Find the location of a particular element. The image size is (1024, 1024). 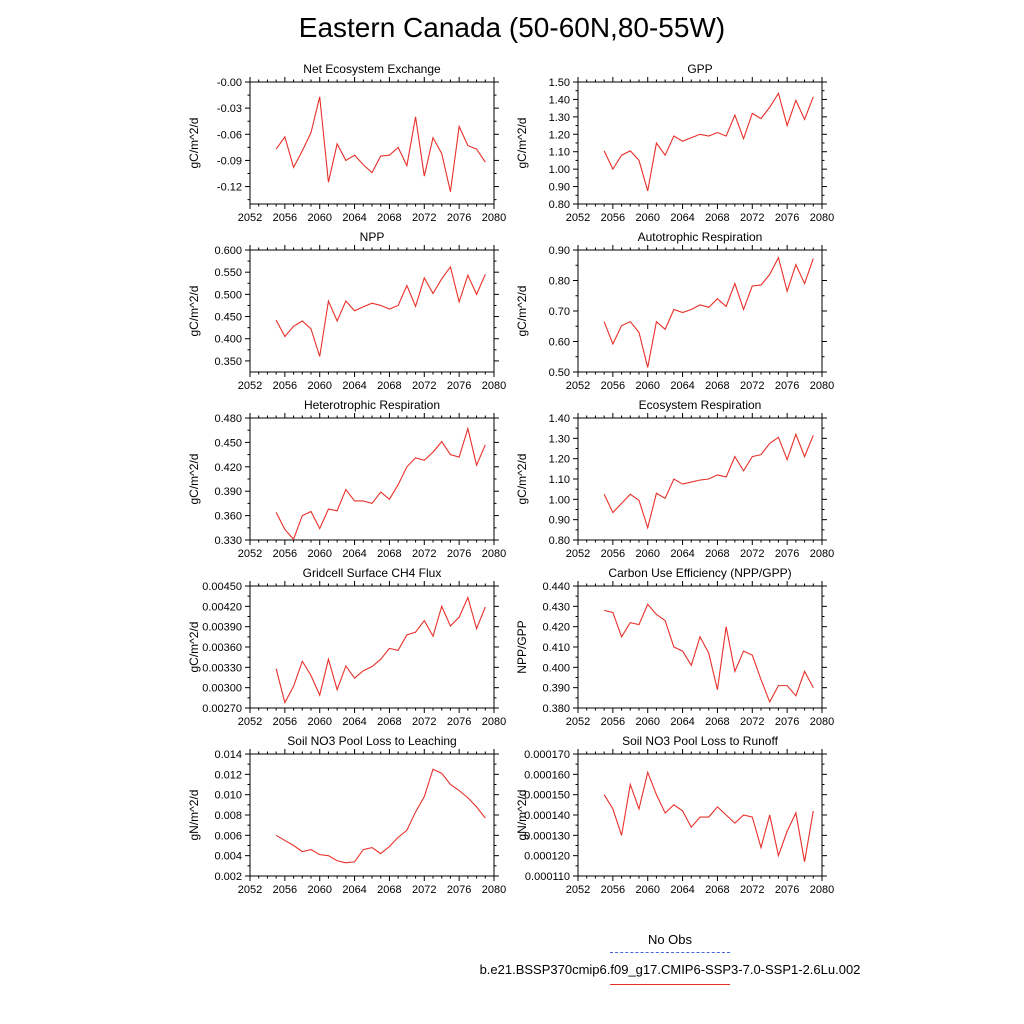

y-tick-label: 0.012 is located at coordinates (228, 775).